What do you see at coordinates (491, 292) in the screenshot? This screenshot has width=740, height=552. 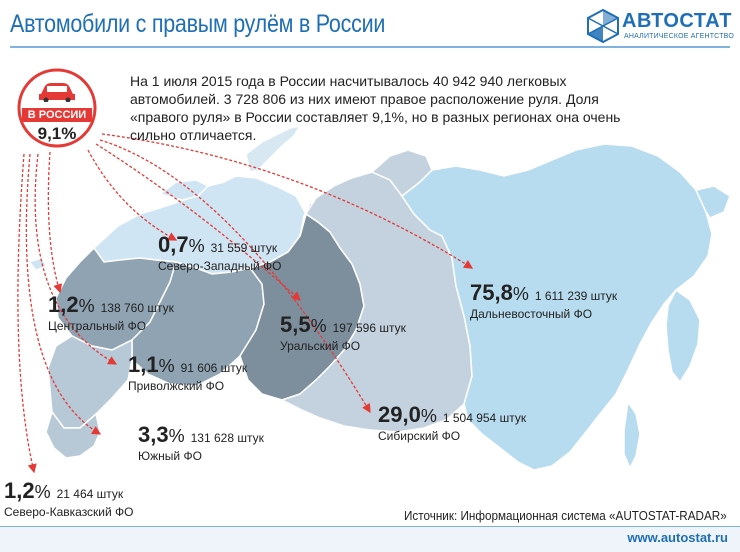 I see `far-east-percent: 75,8` at bounding box center [491, 292].